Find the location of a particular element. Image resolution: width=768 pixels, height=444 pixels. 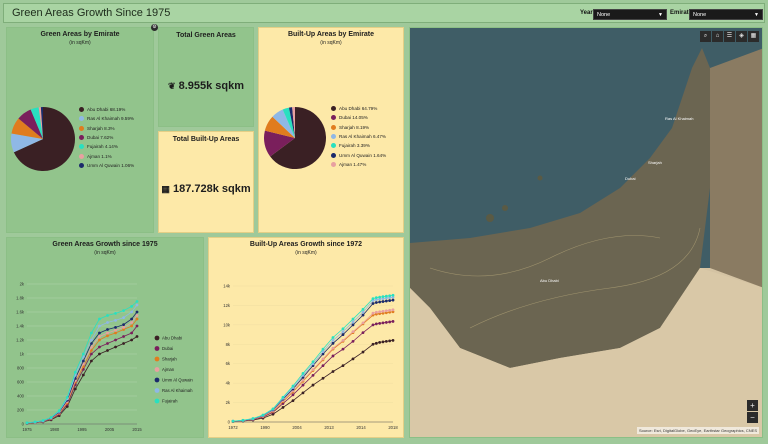

zoom-in-button: + is located at coordinates (752, 405).